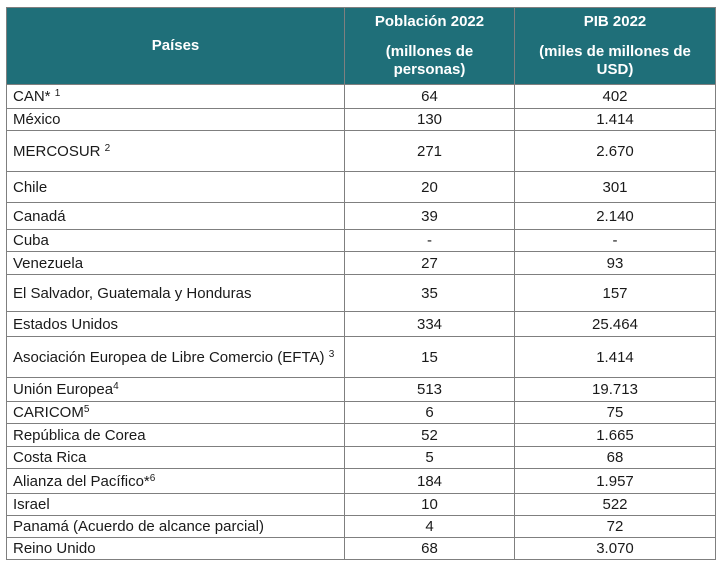 The height and width of the screenshot is (583, 723). What do you see at coordinates (331, 354) in the screenshot?
I see `footnote-marker: 3` at bounding box center [331, 354].